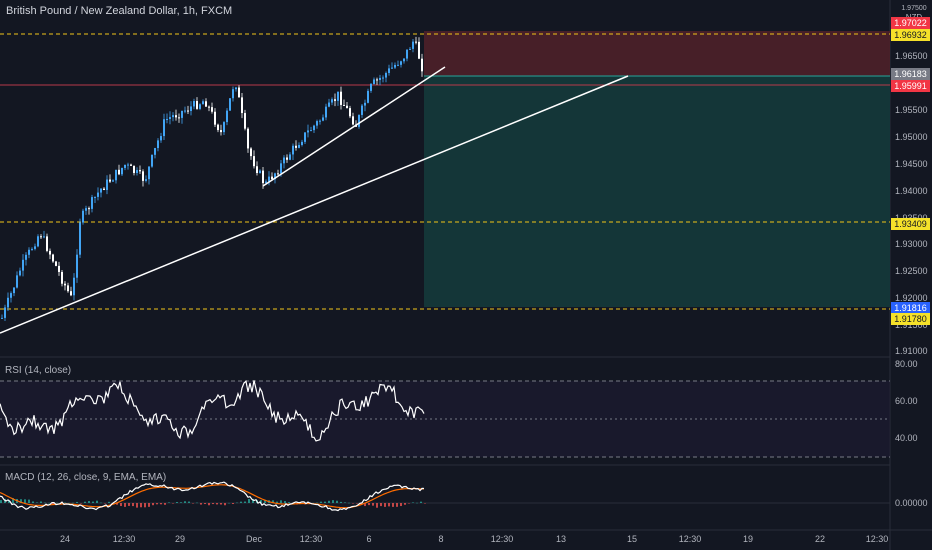 This screenshot has height=550, width=932. What do you see at coordinates (911, 271) in the screenshot?
I see `price-tick: 1.92500` at bounding box center [911, 271].